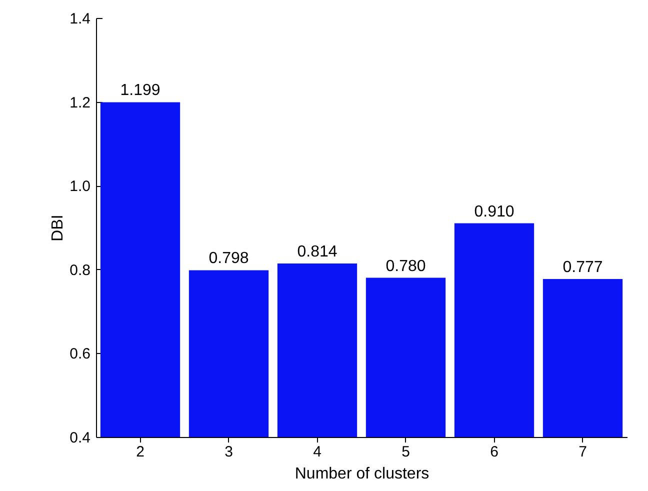 Image resolution: width=648 pixels, height=491 pixels. Describe the element at coordinates (80, 354) in the screenshot. I see `y-tick-label: 0.6` at that location.